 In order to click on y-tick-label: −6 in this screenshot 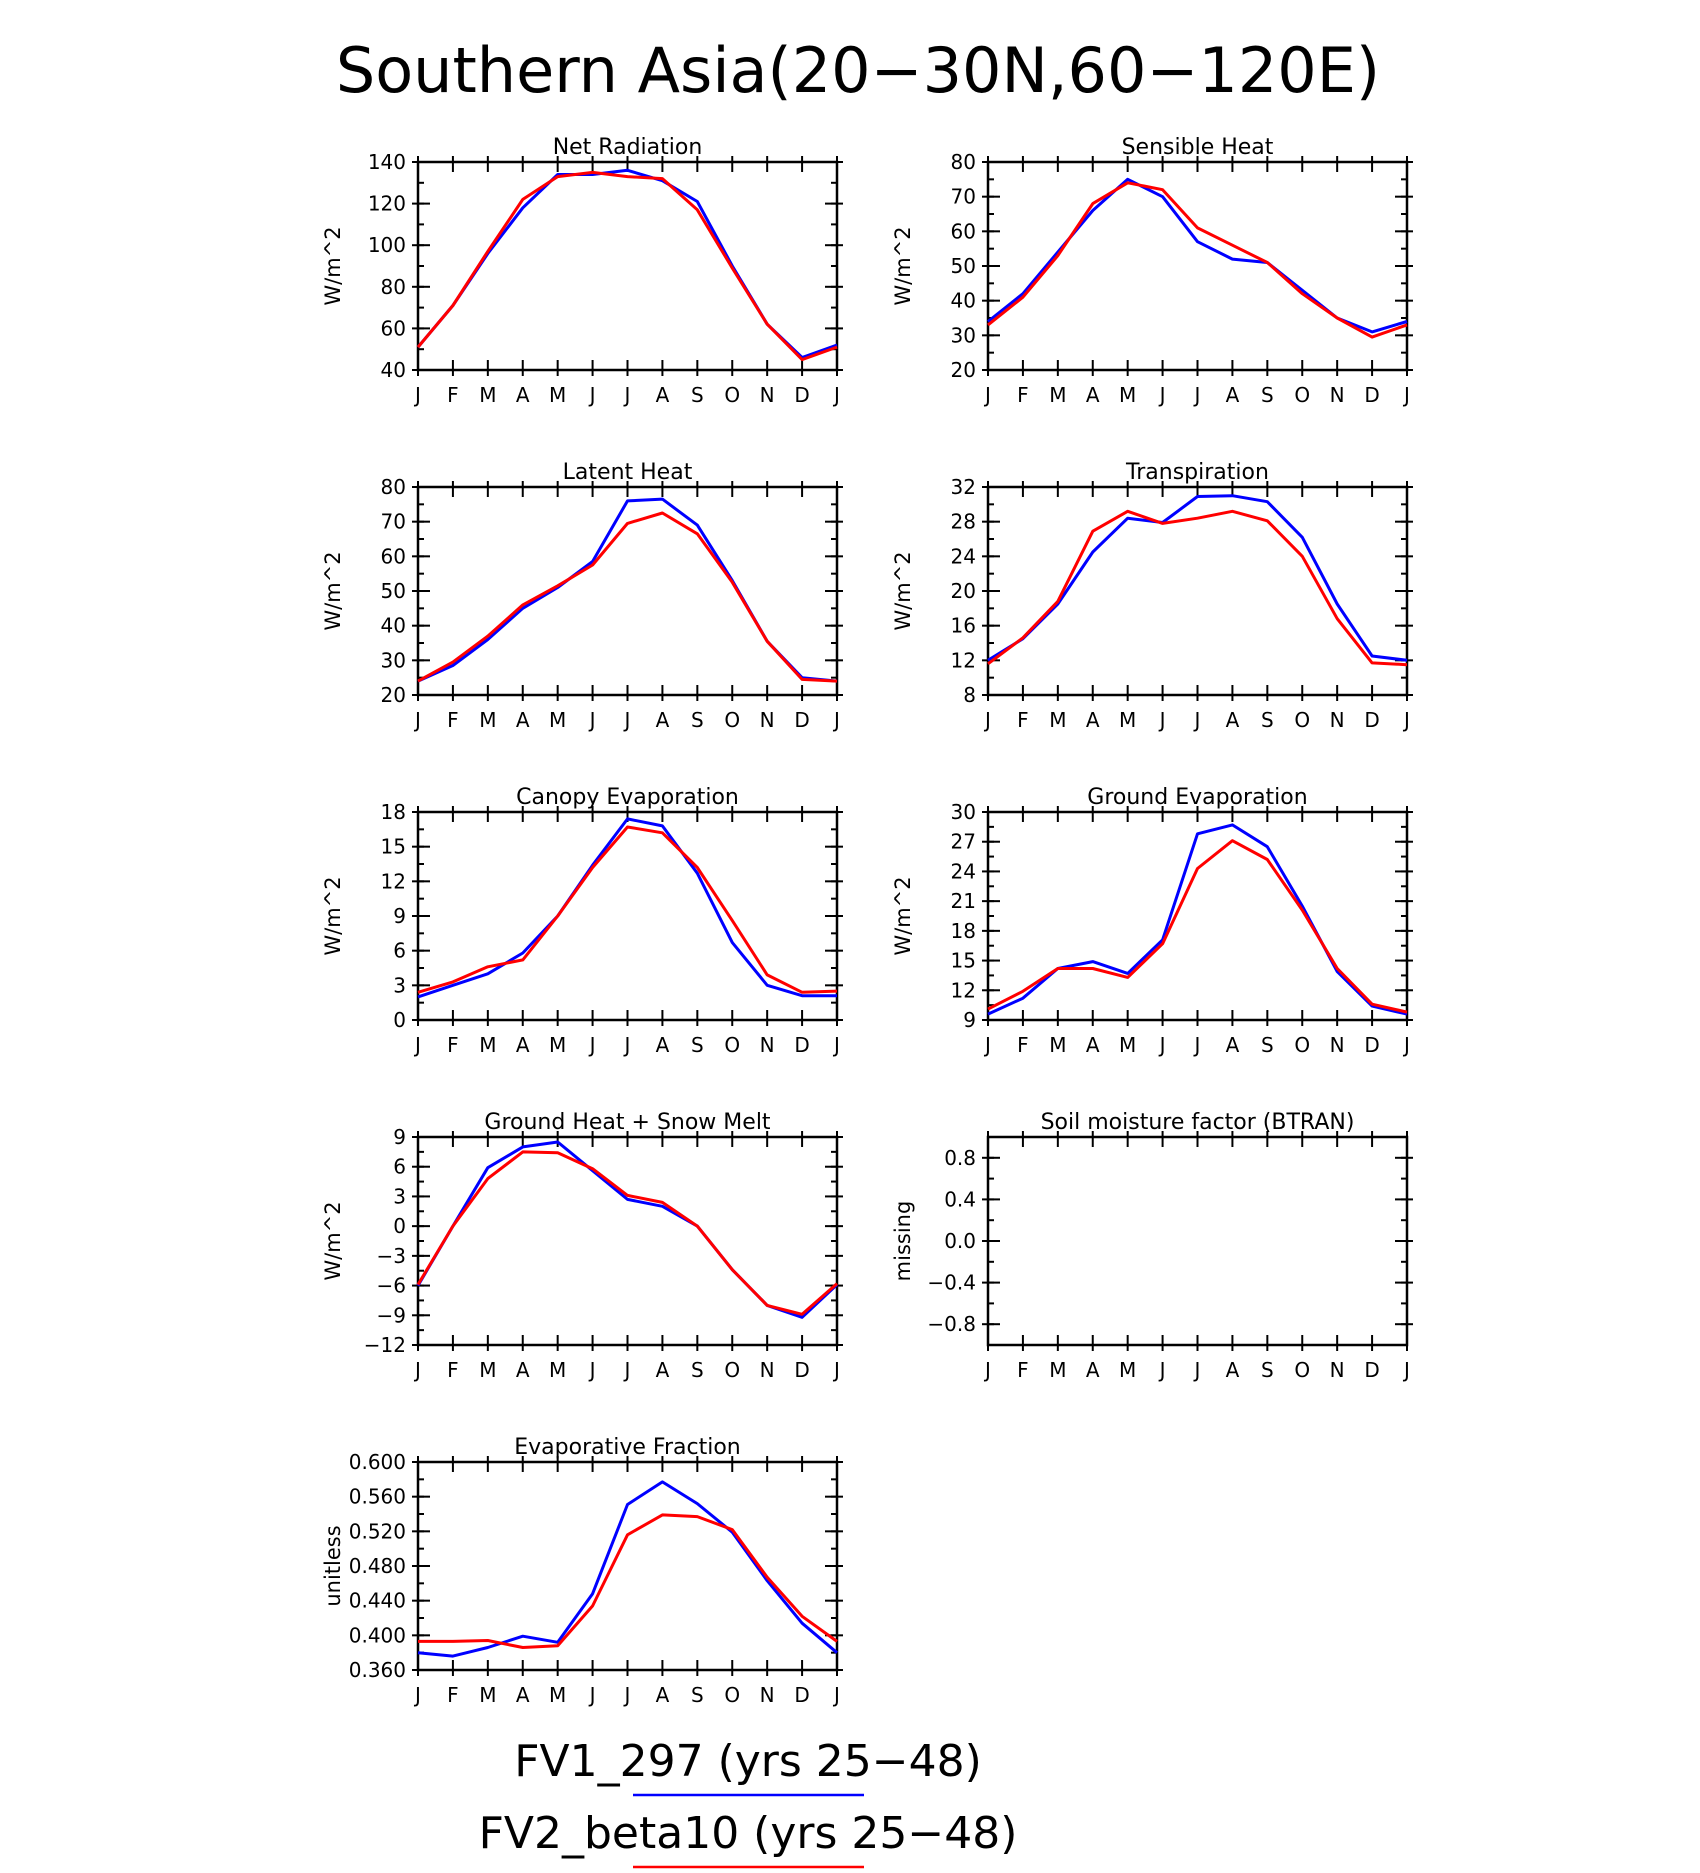, I will do `click(391, 1286)`.